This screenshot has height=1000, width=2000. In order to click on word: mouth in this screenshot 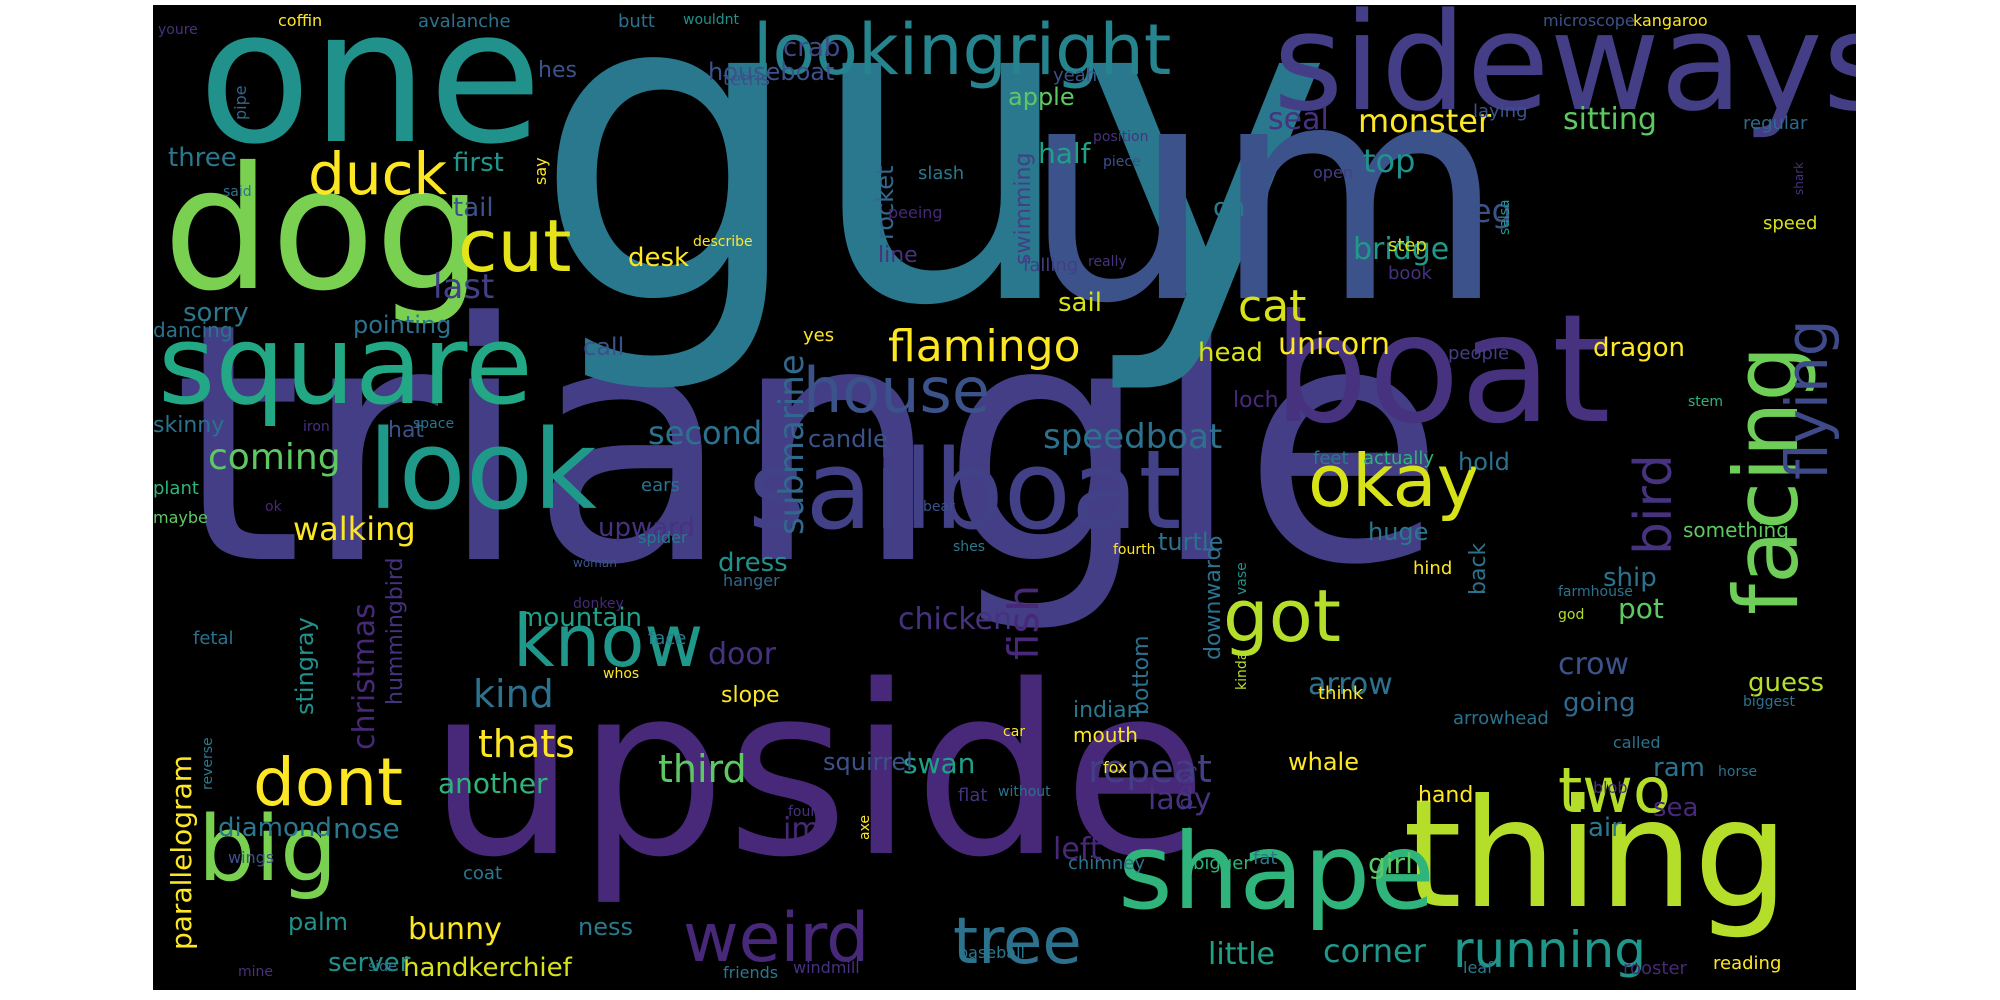, I will do `click(1105, 735)`.